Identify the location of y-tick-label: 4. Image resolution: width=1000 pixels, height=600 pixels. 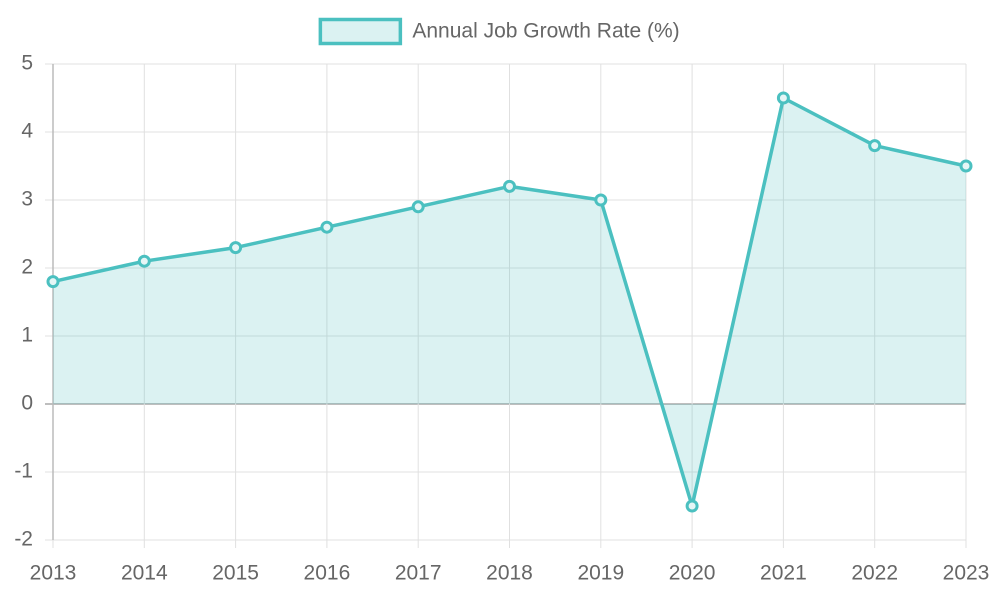
(27, 131).